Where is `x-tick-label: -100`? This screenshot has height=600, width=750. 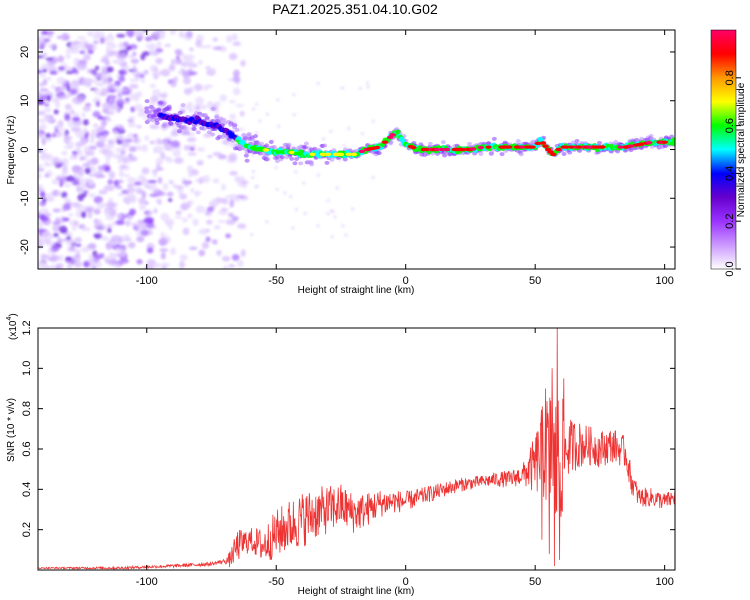 x-tick-label: -100 is located at coordinates (147, 582).